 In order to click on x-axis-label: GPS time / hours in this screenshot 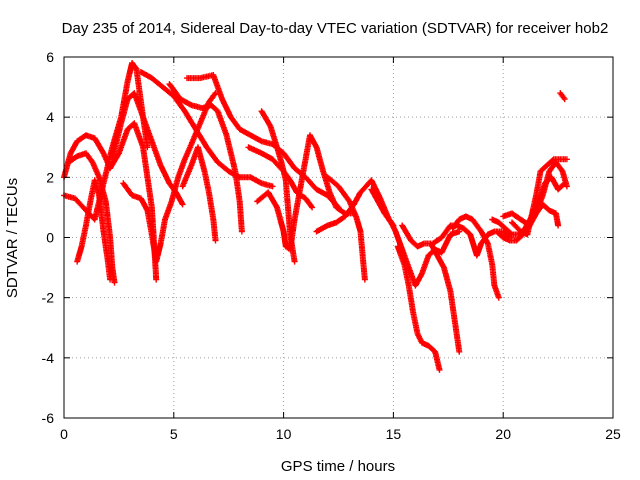, I will do `click(338, 466)`.